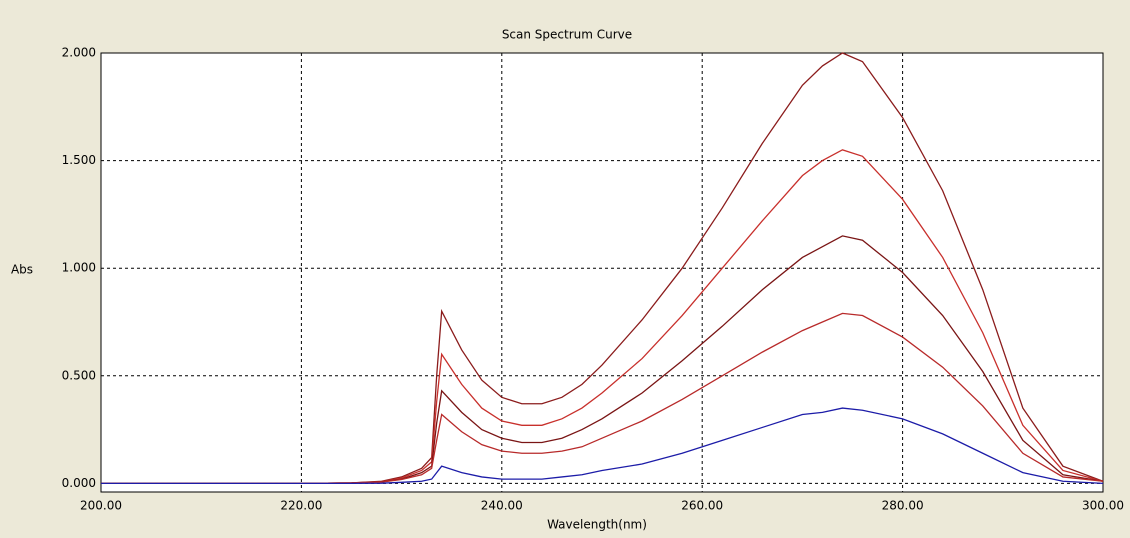 Image resolution: width=1130 pixels, height=538 pixels. I want to click on y-tick-label: 0.500, so click(79, 375).